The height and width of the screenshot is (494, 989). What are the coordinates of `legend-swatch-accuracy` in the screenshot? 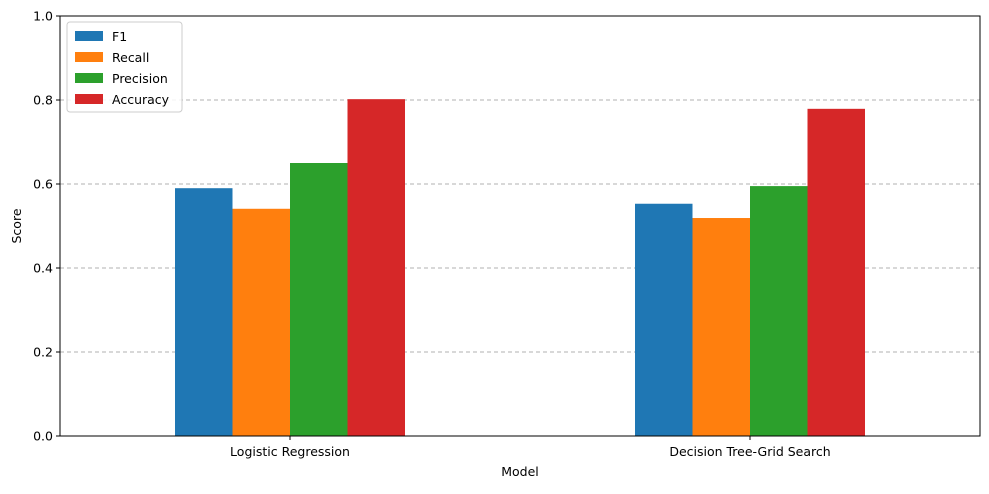 It's located at (89, 99).